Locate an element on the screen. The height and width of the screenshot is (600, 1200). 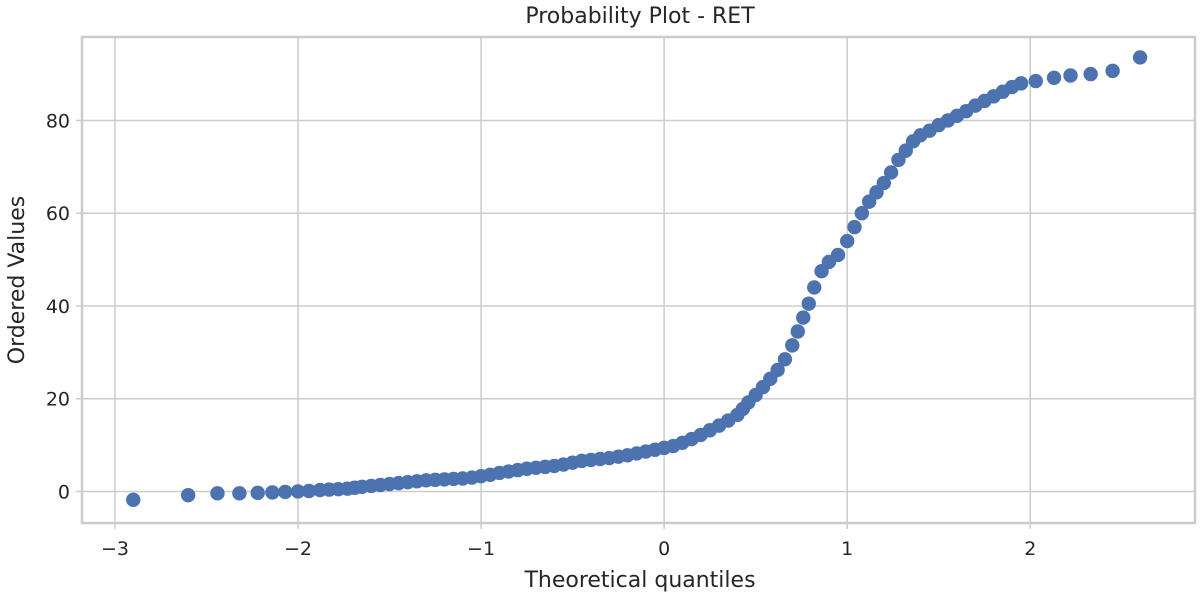
x-tick-label: −2 is located at coordinates (298, 549).